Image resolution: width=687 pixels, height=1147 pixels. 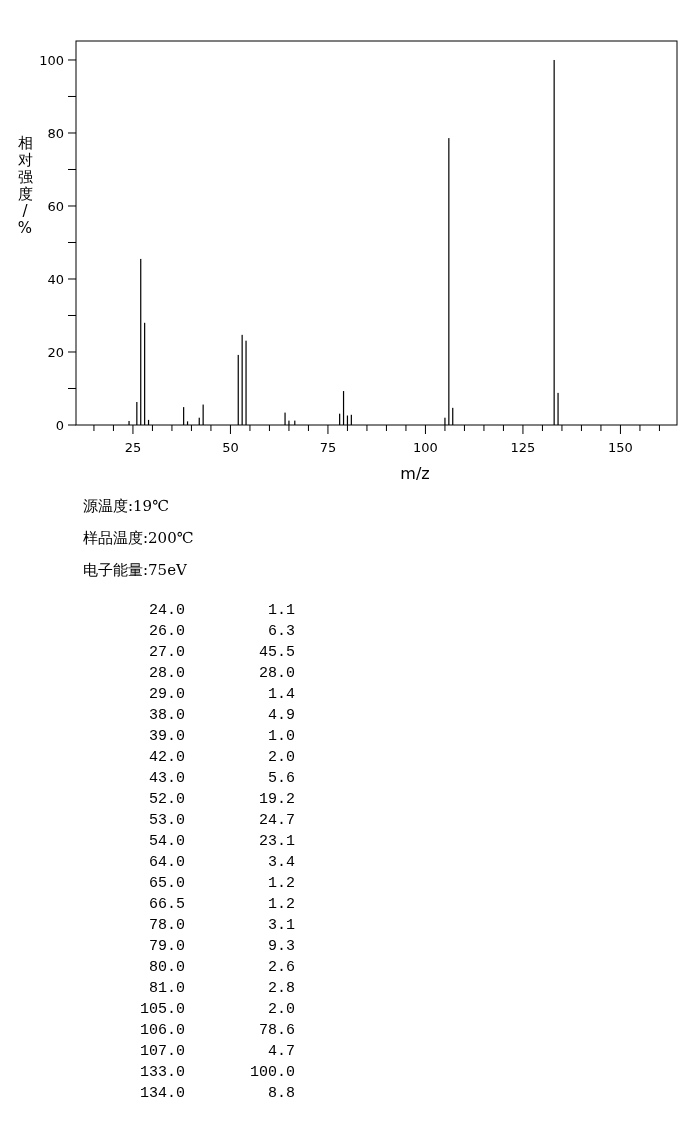 I want to click on text: 79.0, so click(x=166, y=946).